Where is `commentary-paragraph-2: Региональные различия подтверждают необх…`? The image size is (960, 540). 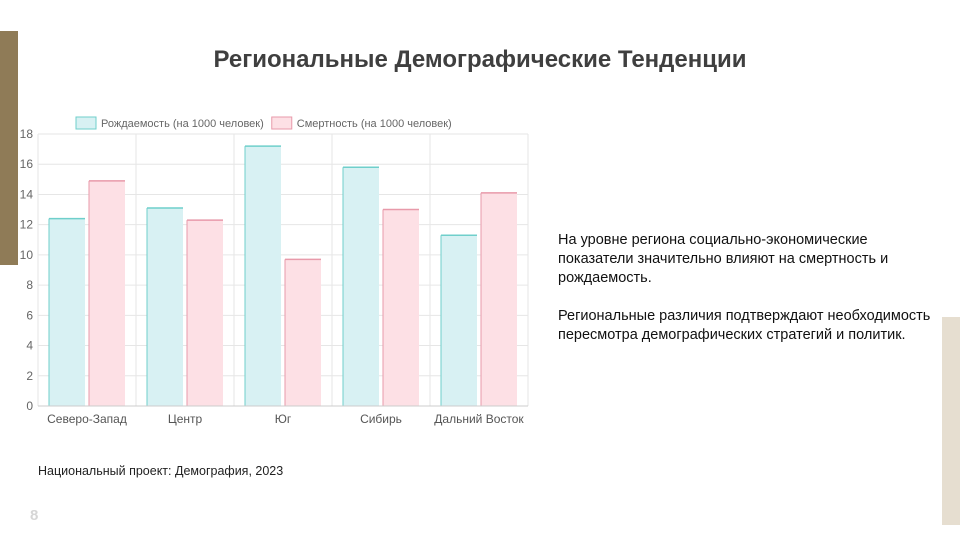 commentary-paragraph-2: Региональные различия подтверждают необх… is located at coordinates (744, 325).